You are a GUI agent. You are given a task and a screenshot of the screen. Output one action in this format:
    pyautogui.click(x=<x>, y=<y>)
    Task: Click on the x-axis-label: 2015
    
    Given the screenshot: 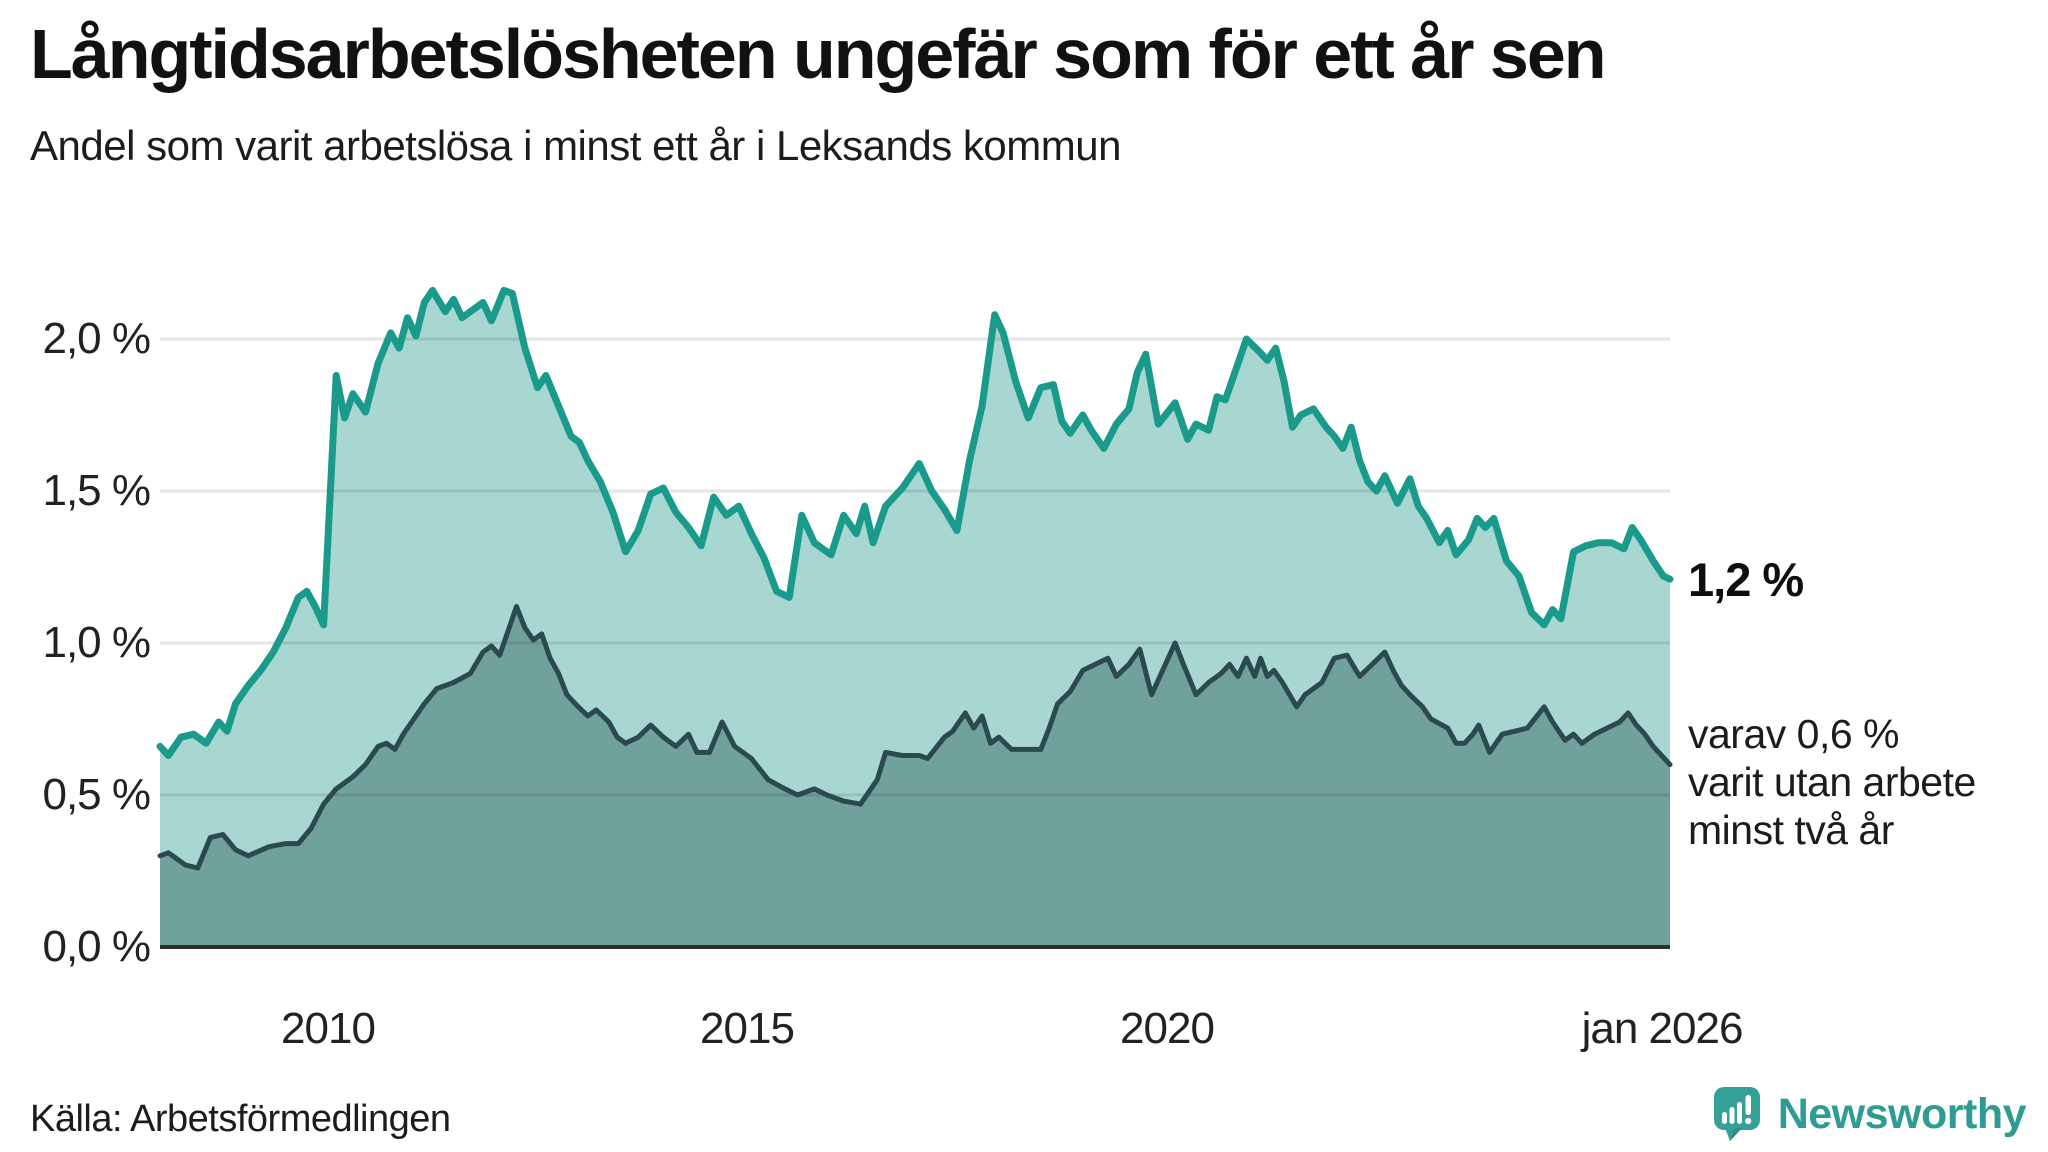 What is the action you would take?
    pyautogui.click(x=747, y=1028)
    